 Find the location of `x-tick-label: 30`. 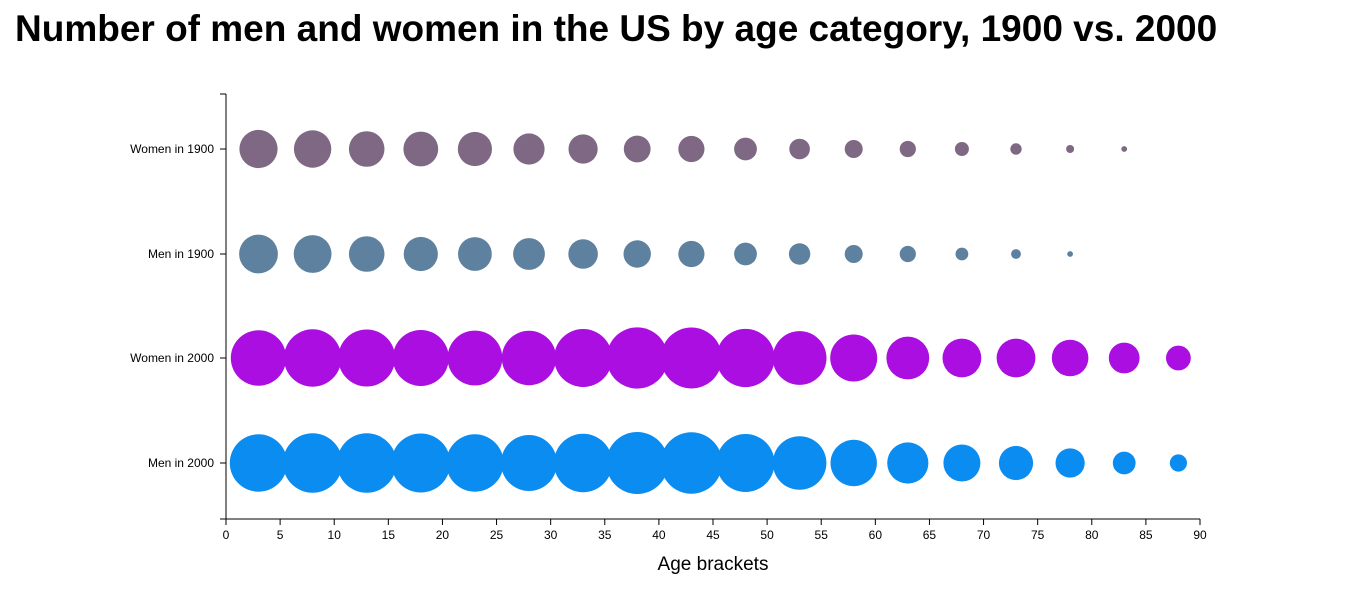

x-tick-label: 30 is located at coordinates (551, 535).